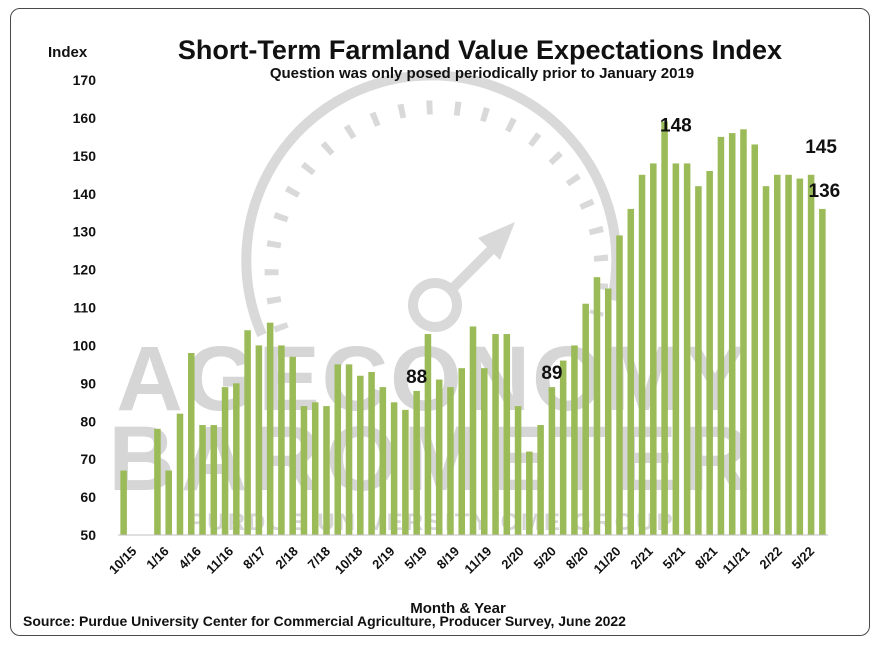  I want to click on y-tick-label: 110, so click(84, 308).